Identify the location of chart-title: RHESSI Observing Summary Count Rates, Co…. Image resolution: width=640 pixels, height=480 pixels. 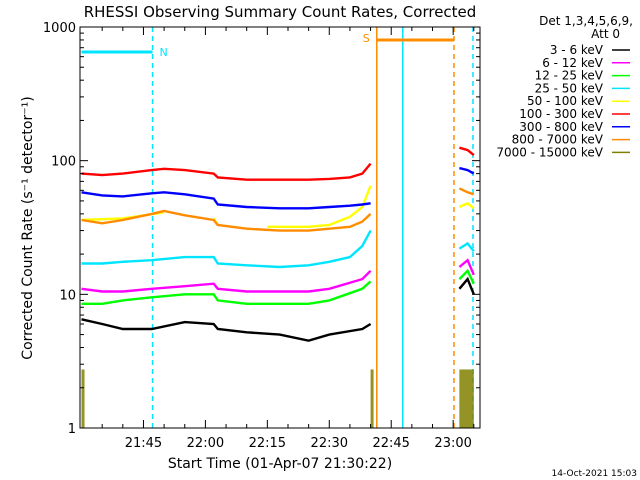
(280, 12).